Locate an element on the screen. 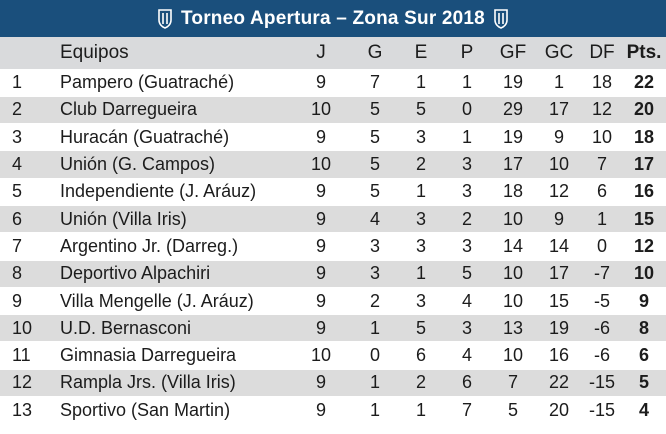  table-row: 2 Club Darregueira 10 5 5 0 29 17 12 20 is located at coordinates (333, 110).